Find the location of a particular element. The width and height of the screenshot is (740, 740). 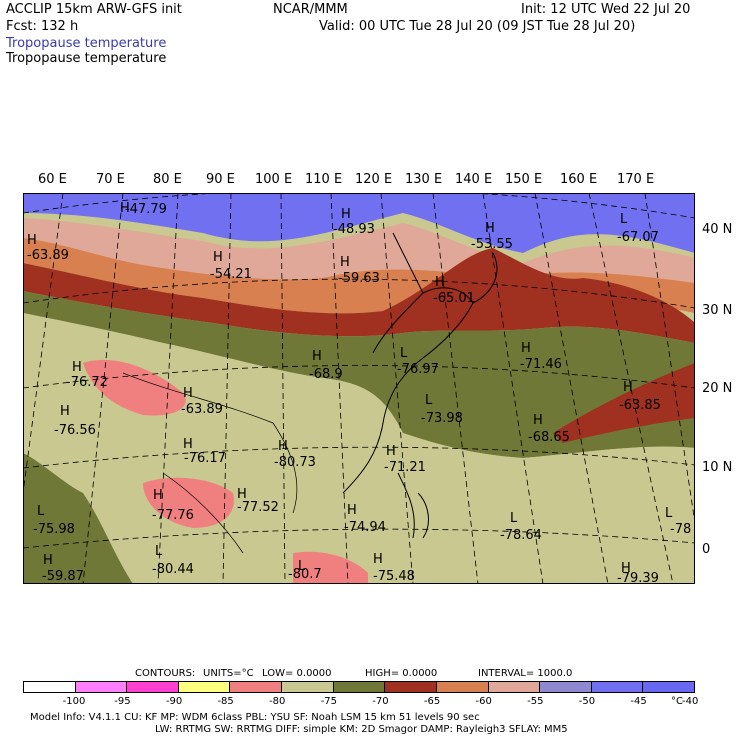

coastline-philippines is located at coordinates (413, 505).